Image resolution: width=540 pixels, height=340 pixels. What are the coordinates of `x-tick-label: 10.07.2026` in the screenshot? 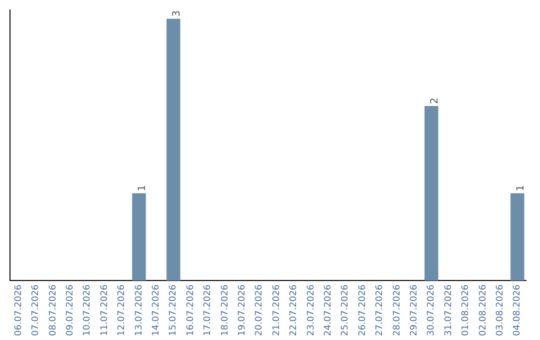 It's located at (87, 310).